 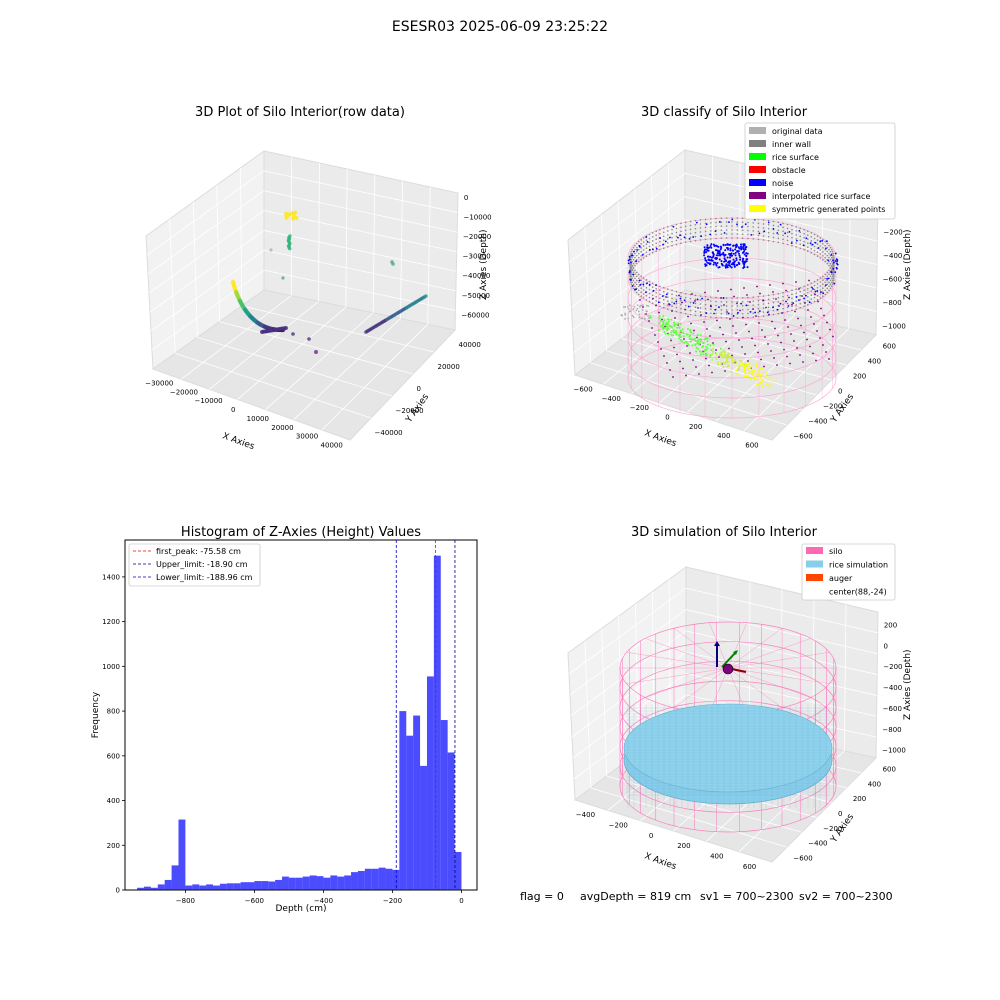 What do you see at coordinates (723, 436) in the screenshot?
I see `x-tick-label: 400` at bounding box center [723, 436].